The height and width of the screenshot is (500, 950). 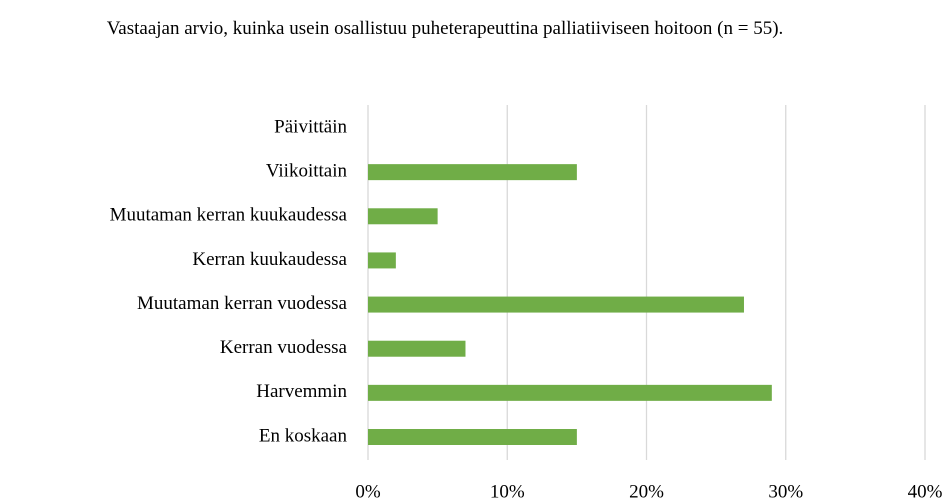 What do you see at coordinates (507, 490) in the screenshot?
I see `x-tick-label: 10%` at bounding box center [507, 490].